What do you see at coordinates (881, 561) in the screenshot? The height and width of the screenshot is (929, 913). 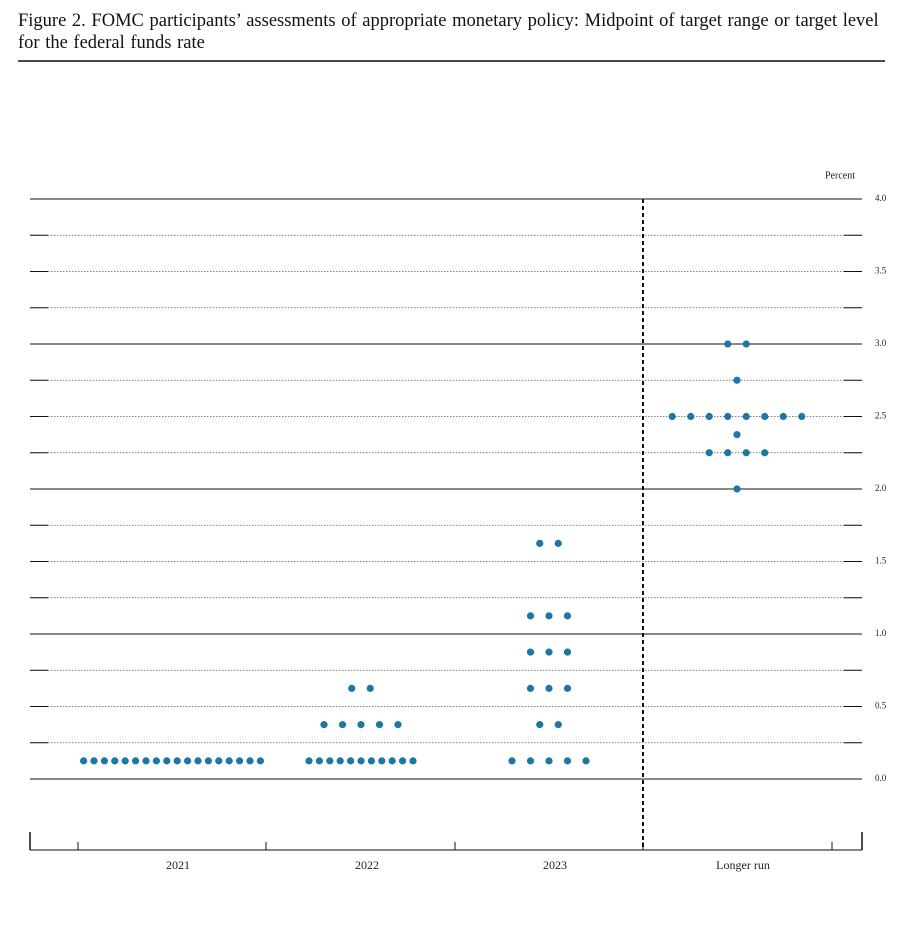 I see `y-tick-label: 1.5` at bounding box center [881, 561].